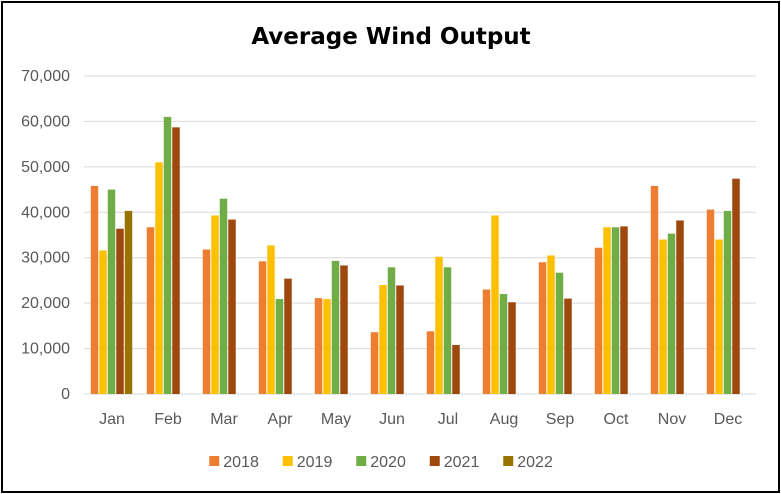 Image resolution: width=781 pixels, height=494 pixels. I want to click on bar-2021-sep, so click(568, 346).